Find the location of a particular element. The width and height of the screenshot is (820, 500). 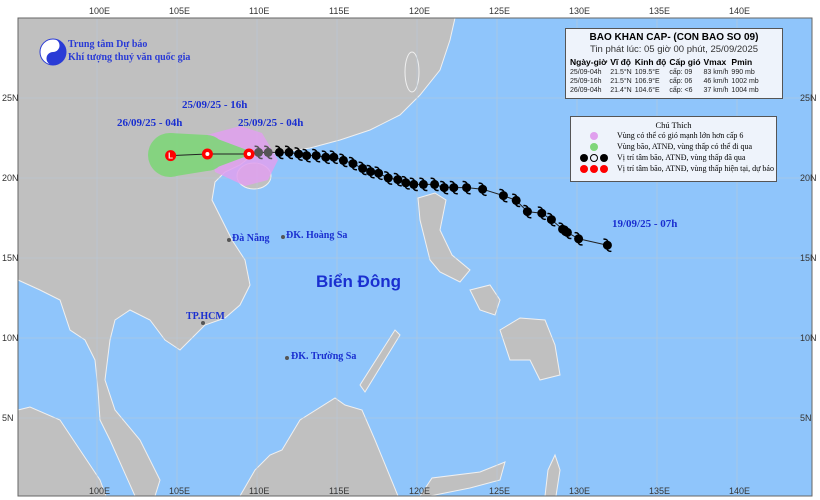

col-header: Cấp gió is located at coordinates (685, 62).